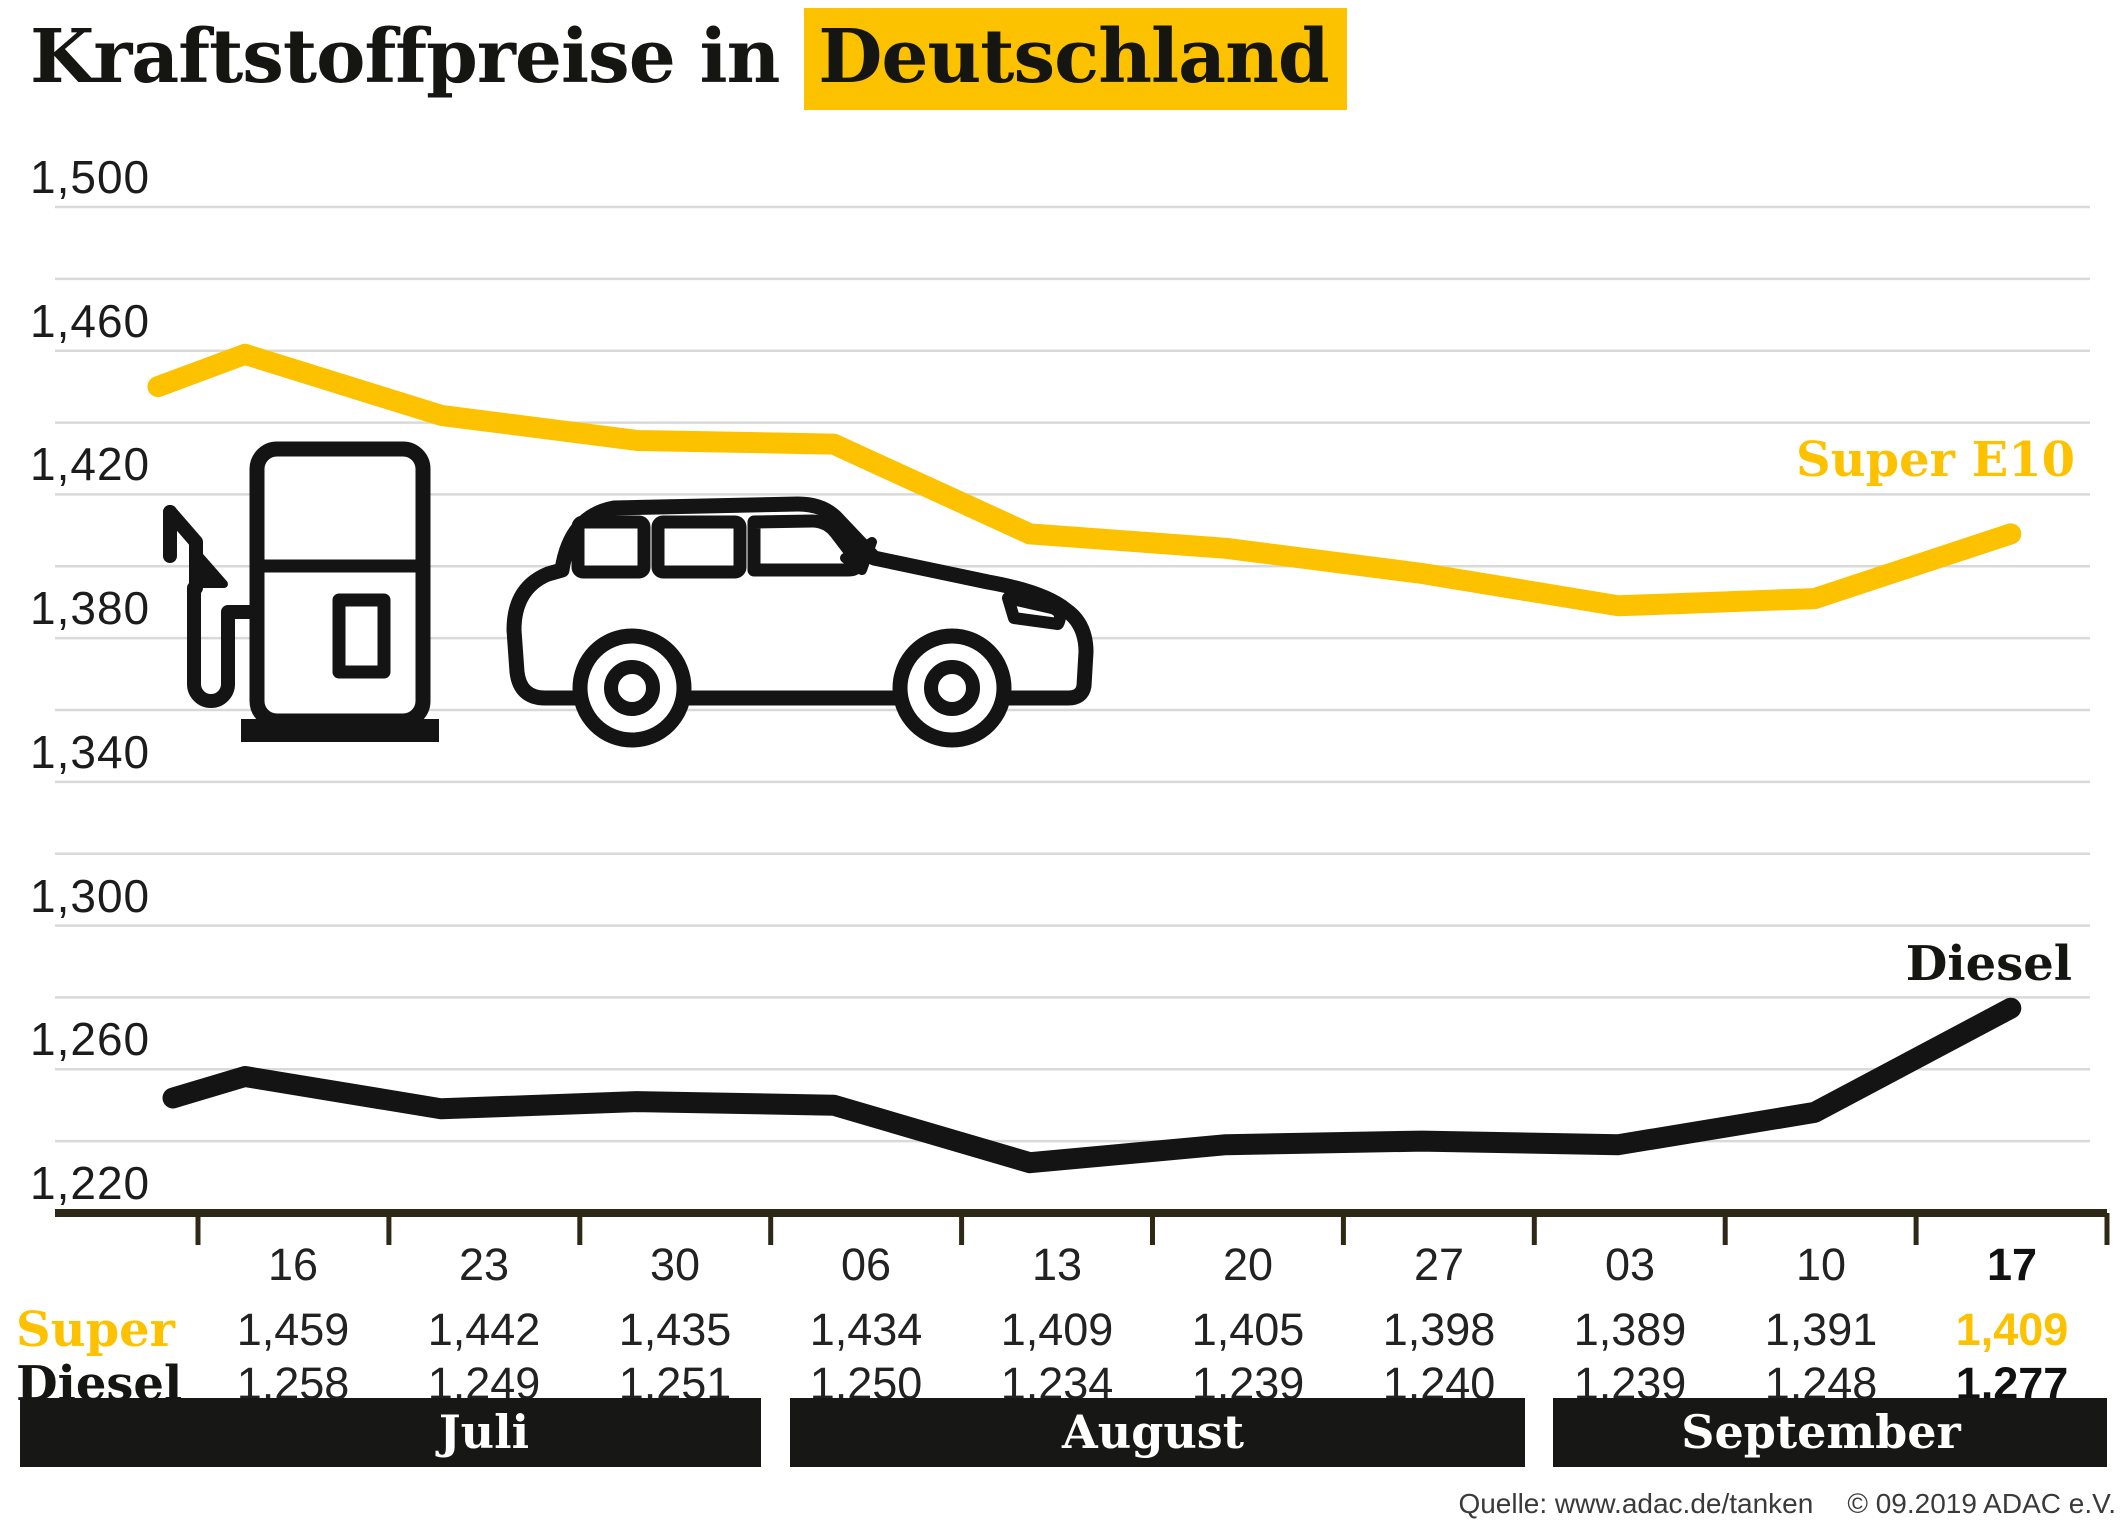 Image resolution: width=2126 pixels, height=1535 pixels. What do you see at coordinates (95, 1330) in the screenshot?
I see `table-row-label-super: Super` at bounding box center [95, 1330].